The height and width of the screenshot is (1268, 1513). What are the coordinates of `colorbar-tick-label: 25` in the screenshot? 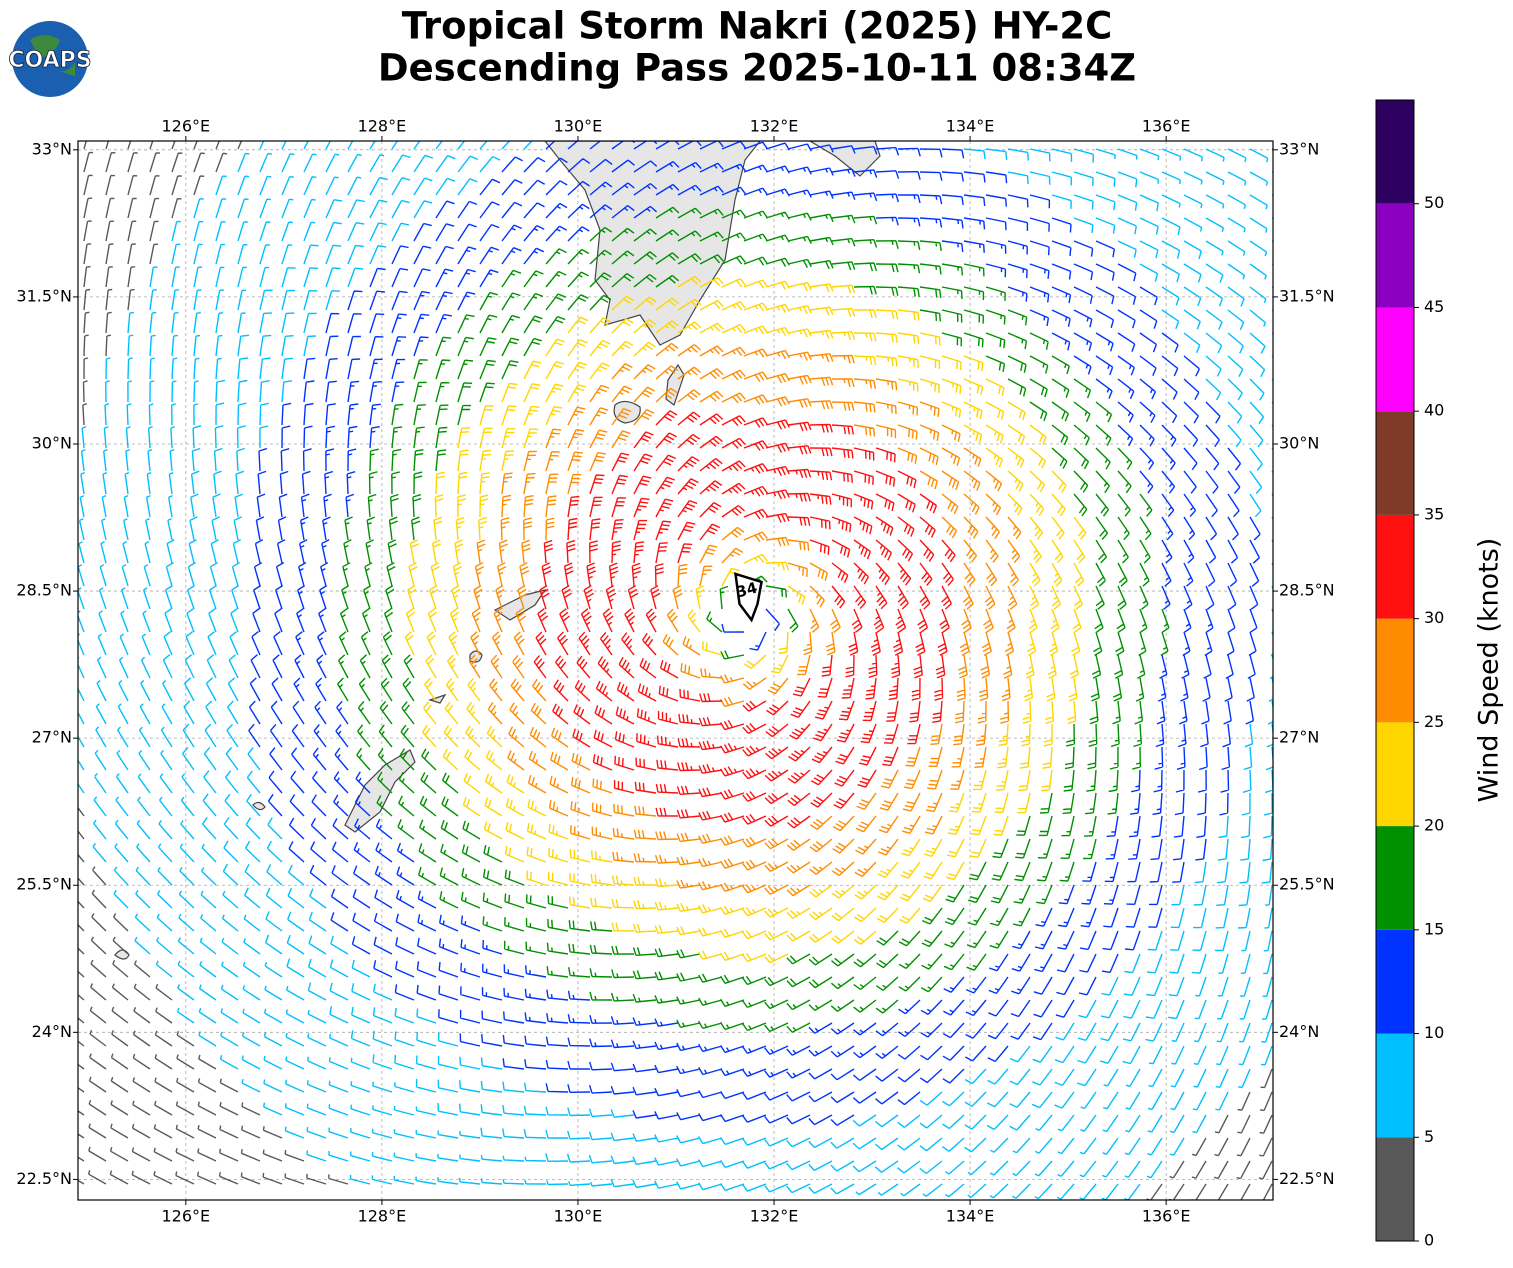 It's located at (1434, 721).